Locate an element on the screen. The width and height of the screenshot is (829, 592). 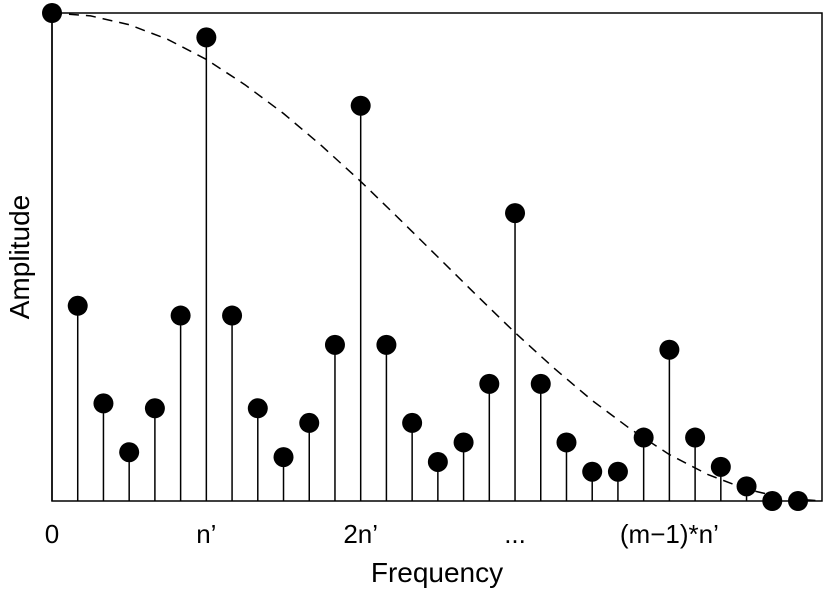
x-tick-labels: 0 n’ 2n’... (m−1)*n’ is located at coordinates (382, 534).